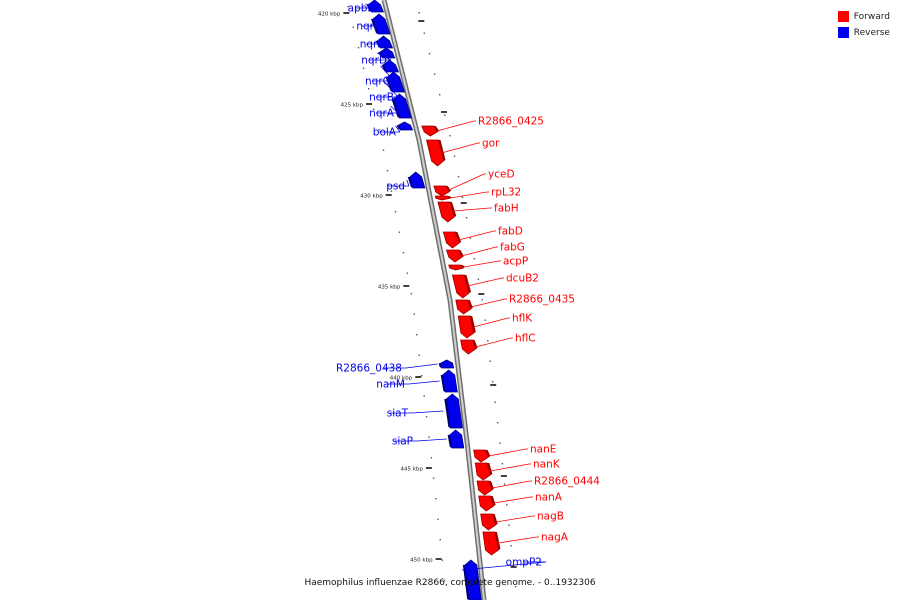 The height and width of the screenshot is (604, 900). I want to click on gene-label-fabD: fabD, so click(510, 232).